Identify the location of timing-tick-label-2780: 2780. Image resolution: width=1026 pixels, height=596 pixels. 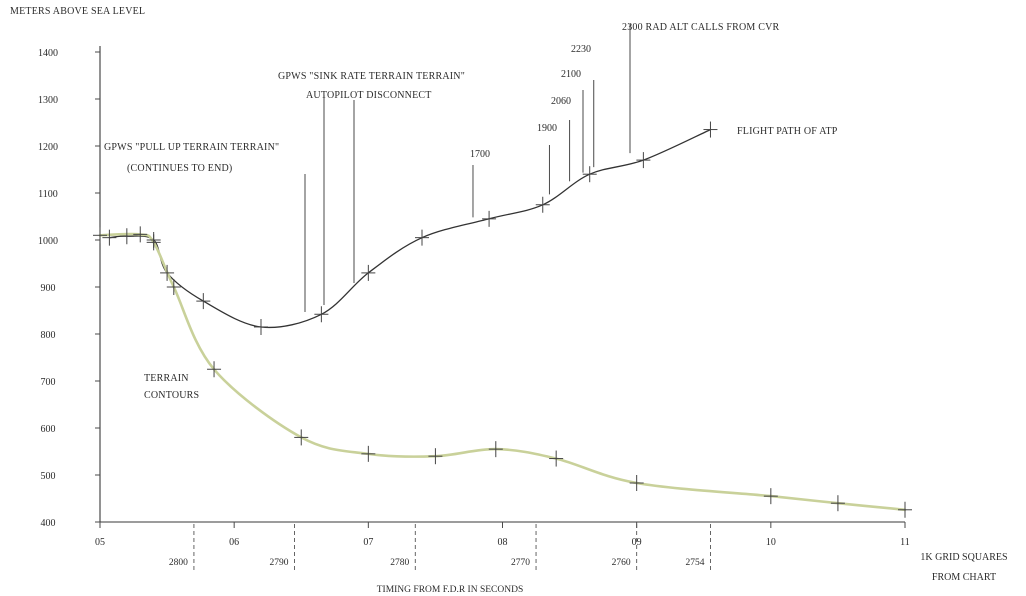
(399, 563).